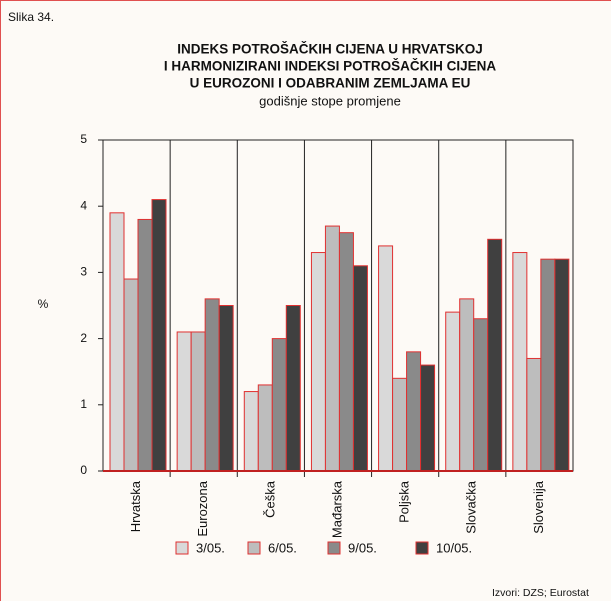  Describe the element at coordinates (330, 49) in the screenshot. I see `chart-title: INDEKS POTROŠAČKIH CIJENA U HRVATSKOJ` at that location.